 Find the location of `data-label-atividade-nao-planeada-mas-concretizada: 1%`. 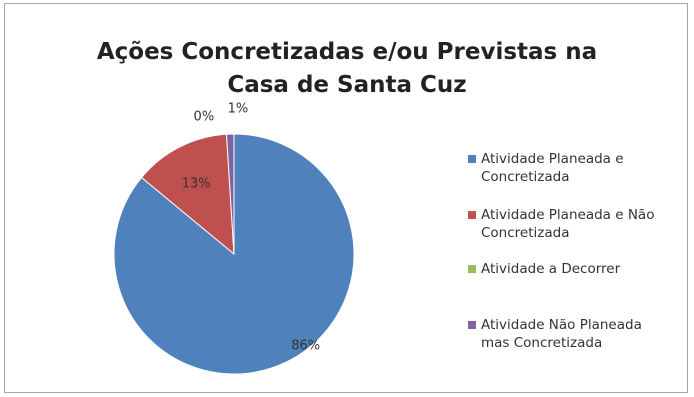

data-label-atividade-nao-planeada-mas-concretizada: 1% is located at coordinates (238, 108).